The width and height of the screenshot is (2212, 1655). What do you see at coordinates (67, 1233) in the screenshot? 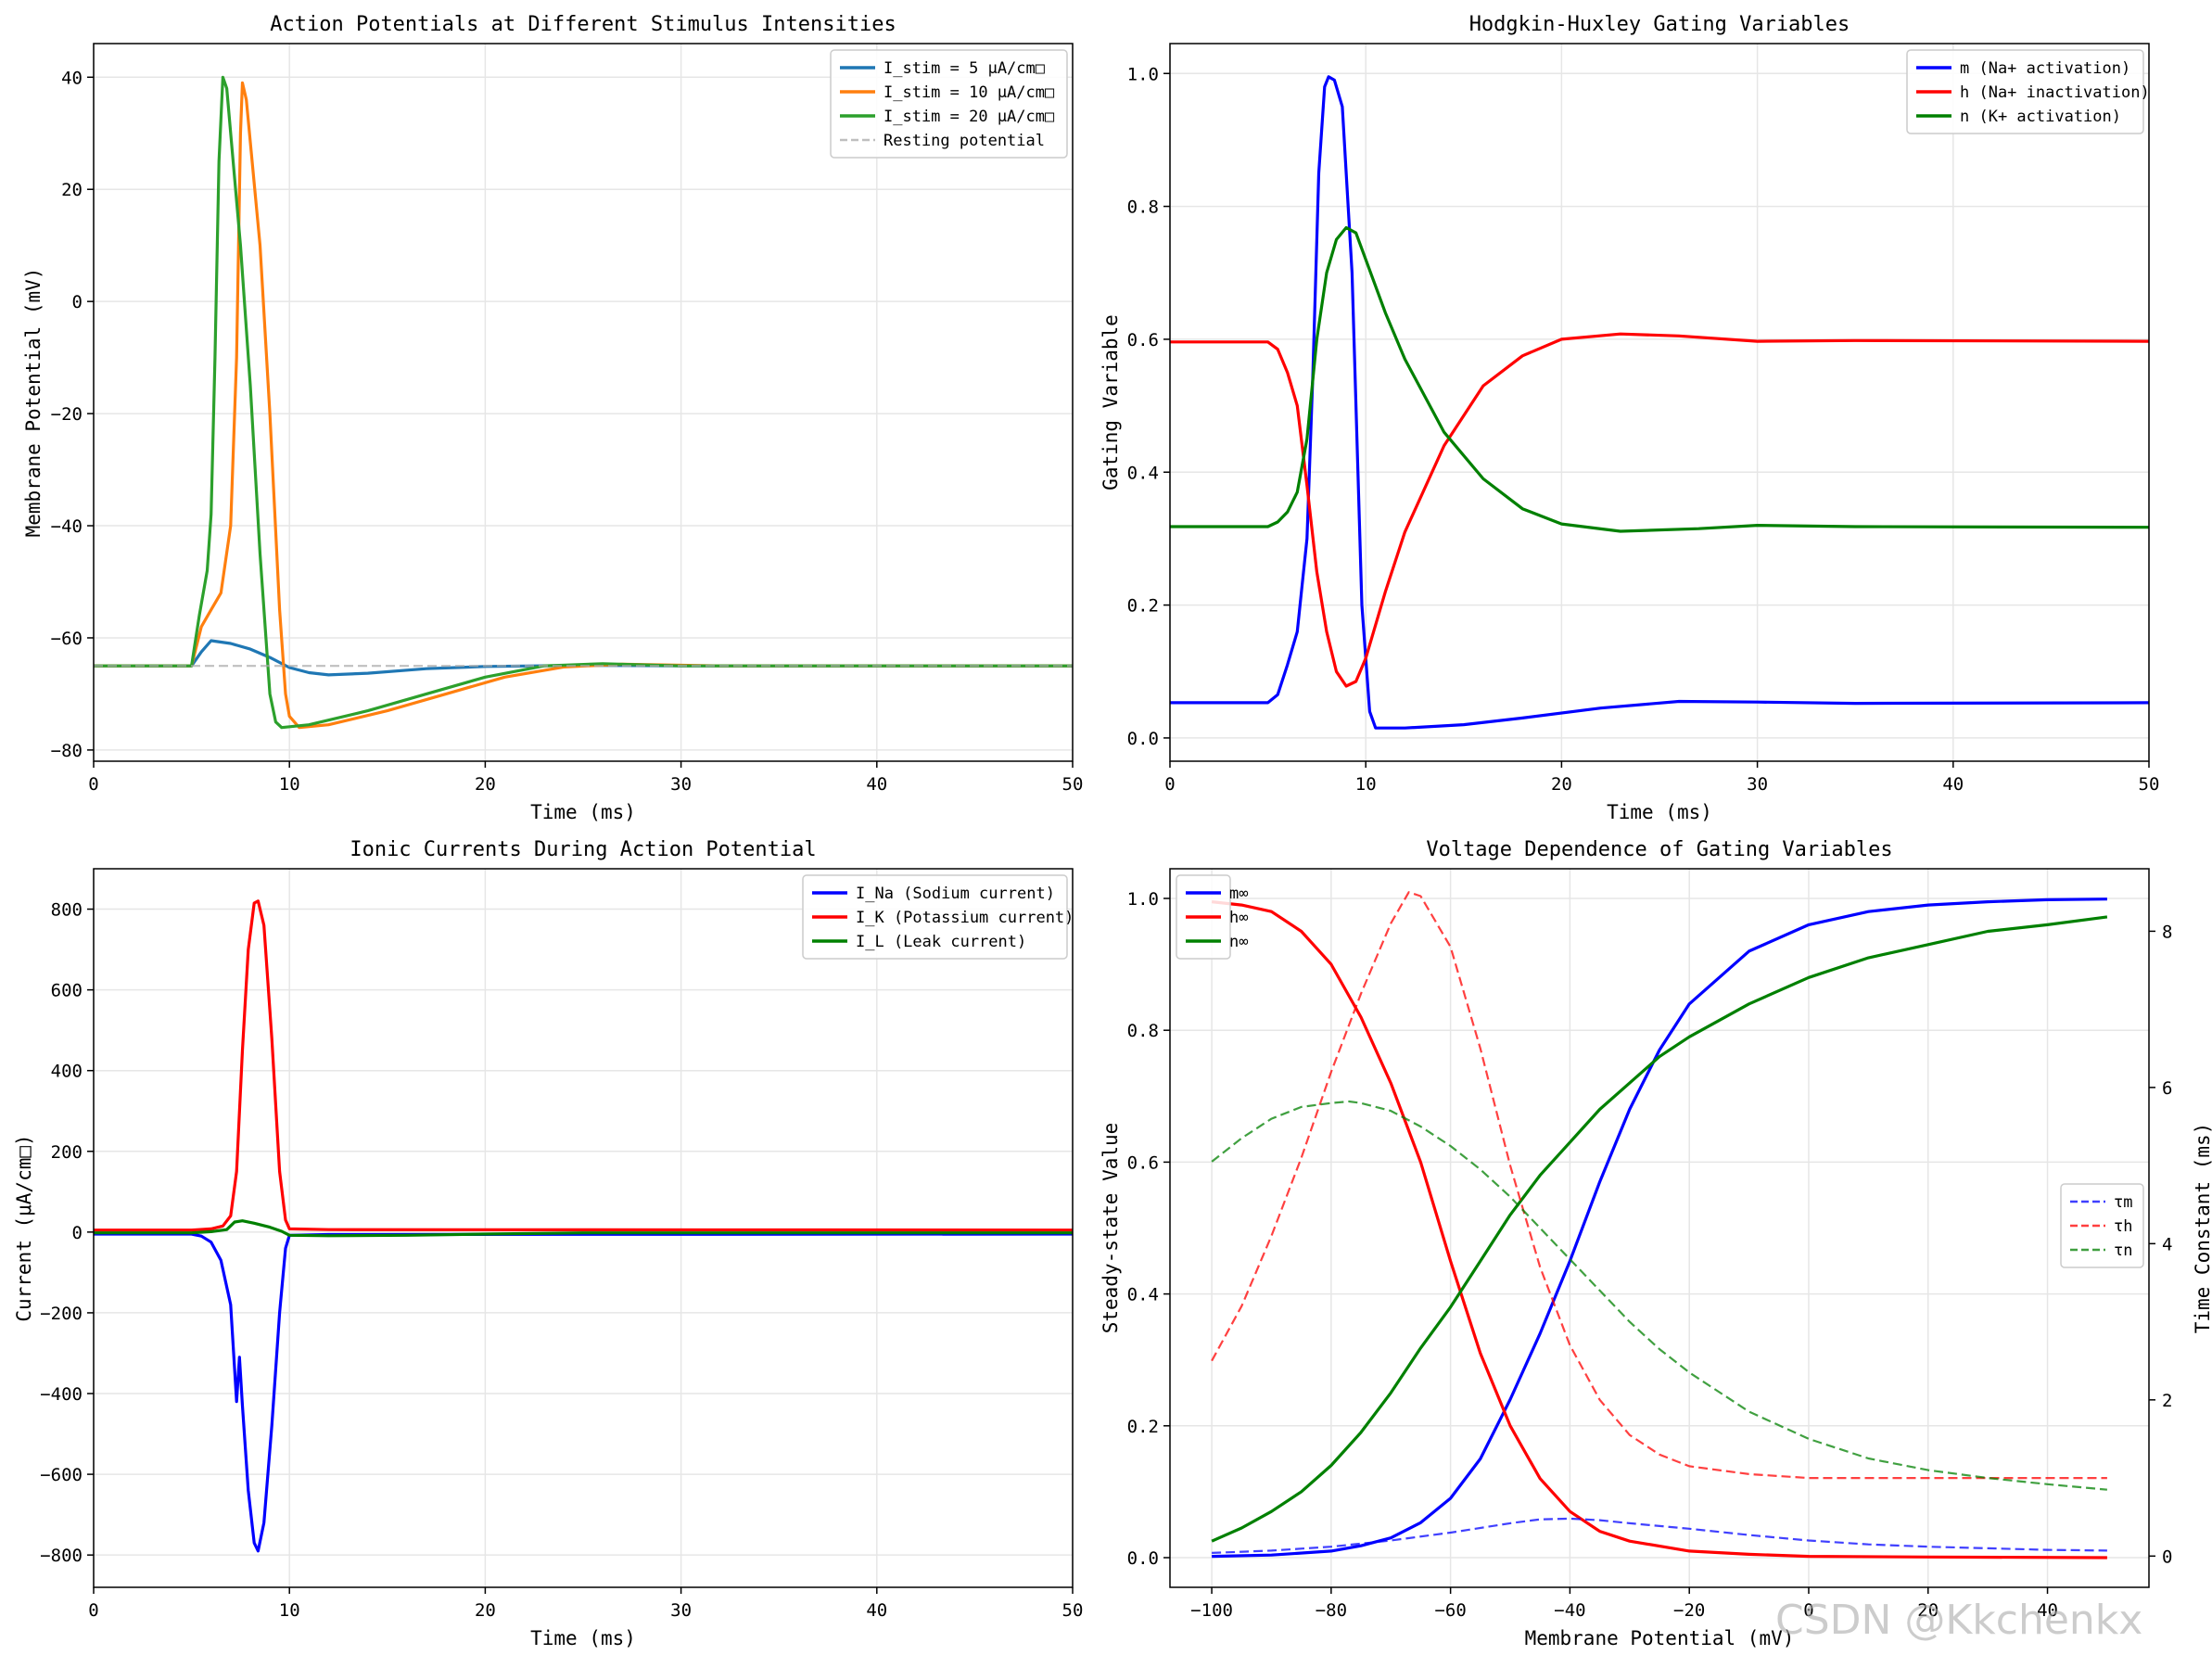
I see `y-axis-ticks: −800 −600 −400 −200 0 200 400 600 800` at bounding box center [67, 1233].